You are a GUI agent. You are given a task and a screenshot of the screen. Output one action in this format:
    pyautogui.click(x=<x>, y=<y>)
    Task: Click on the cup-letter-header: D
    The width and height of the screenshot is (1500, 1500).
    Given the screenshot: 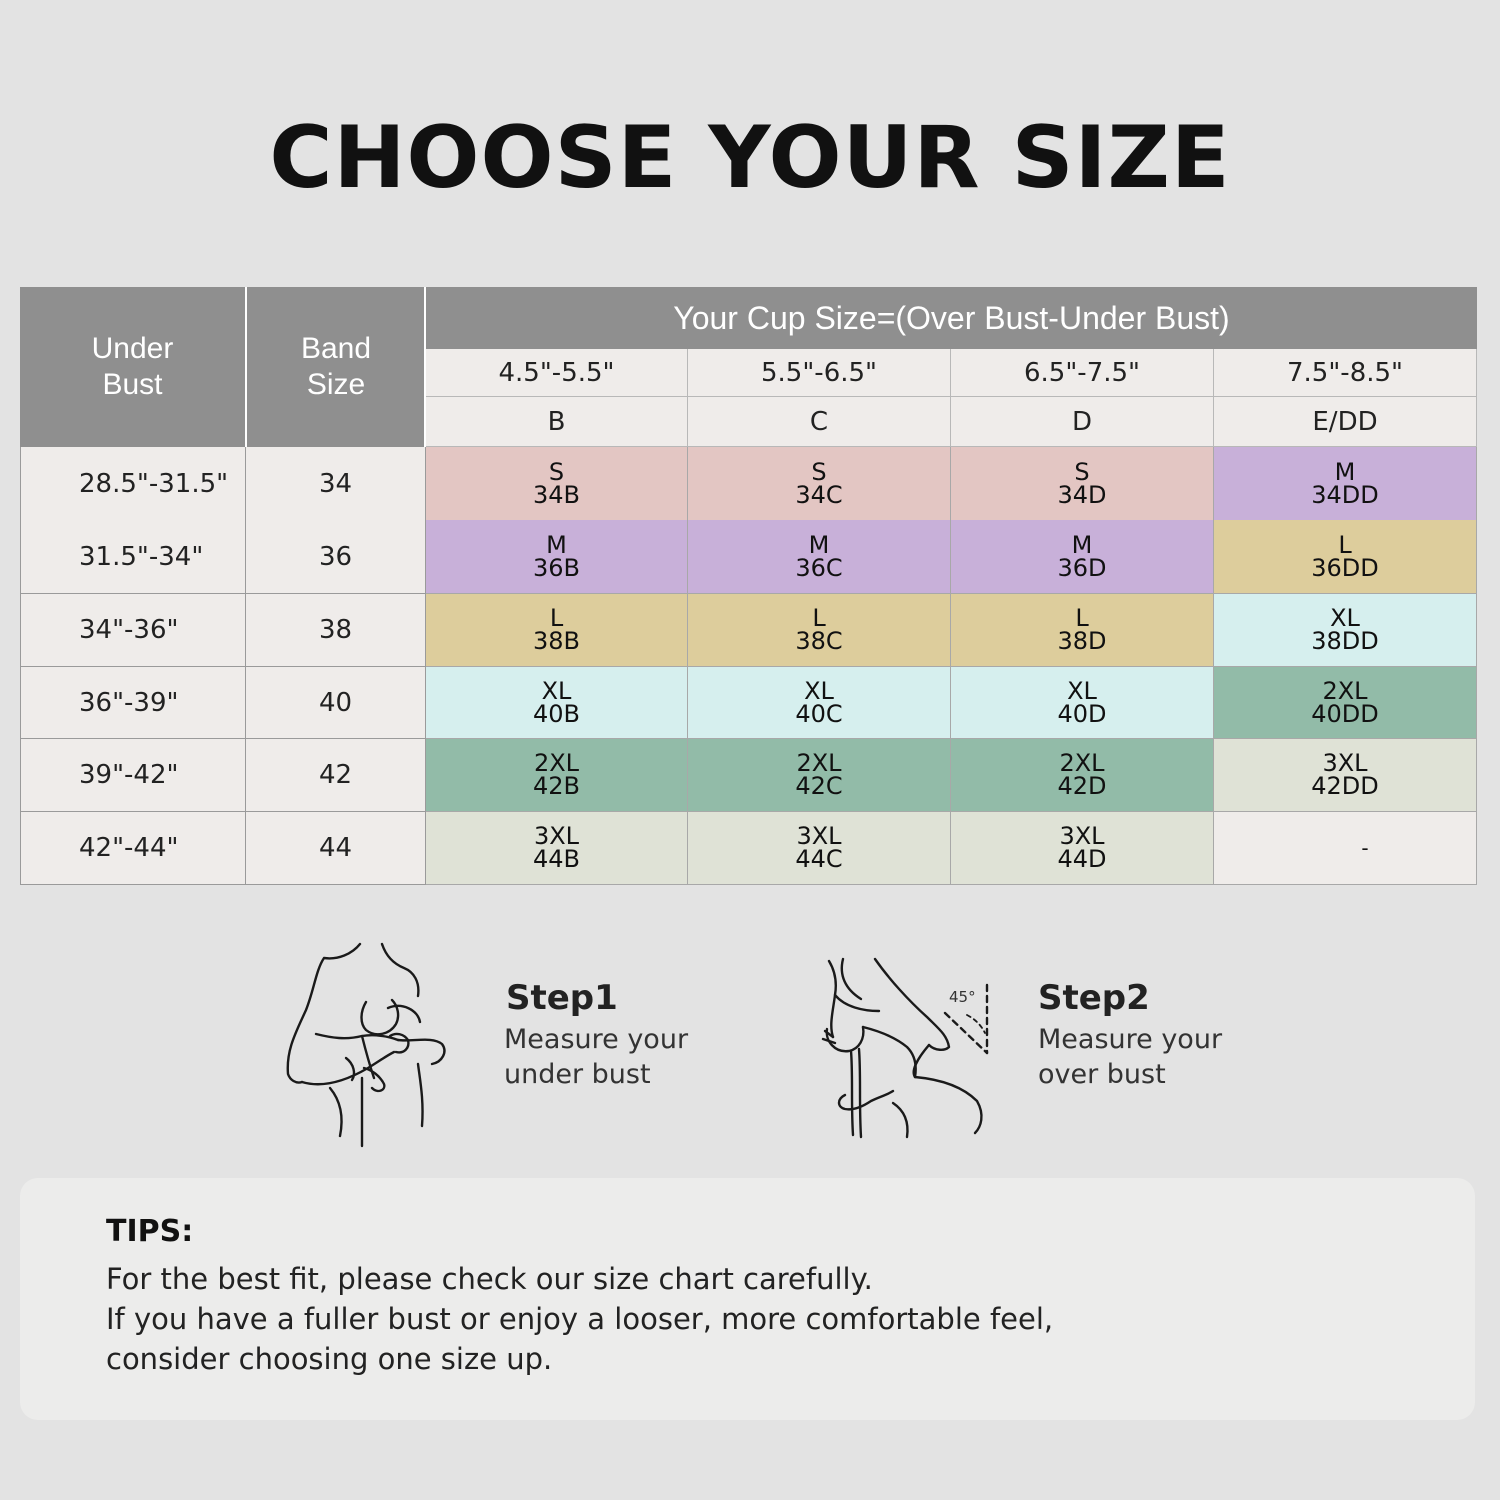 What is the action you would take?
    pyautogui.click(x=1082, y=422)
    